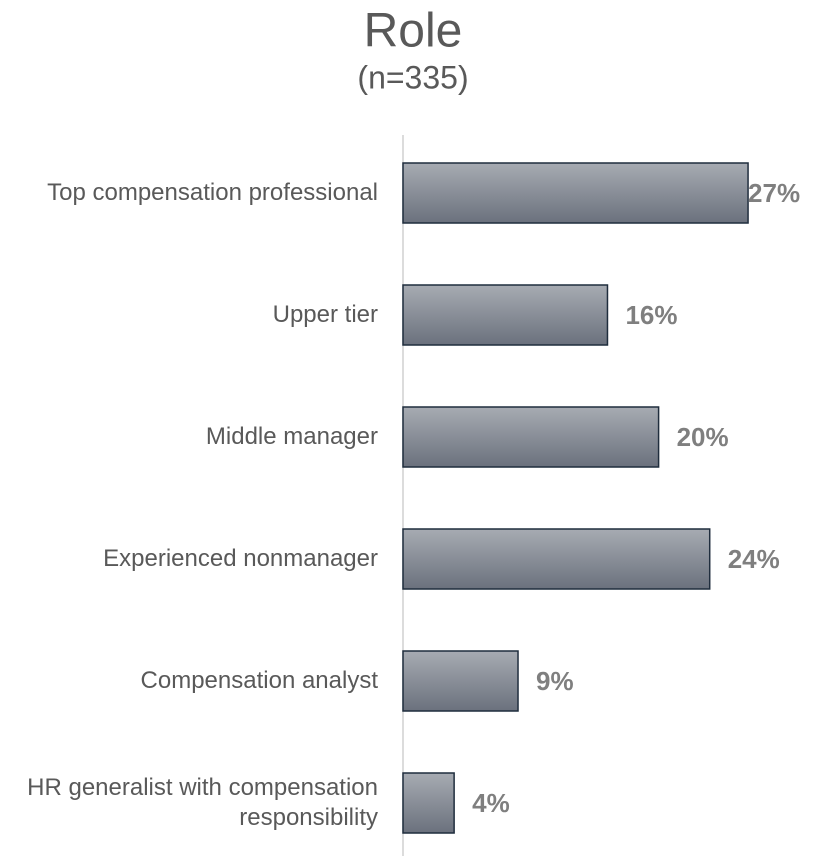 This screenshot has height=859, width=827. What do you see at coordinates (754, 559) in the screenshot?
I see `value-label: 24%` at bounding box center [754, 559].